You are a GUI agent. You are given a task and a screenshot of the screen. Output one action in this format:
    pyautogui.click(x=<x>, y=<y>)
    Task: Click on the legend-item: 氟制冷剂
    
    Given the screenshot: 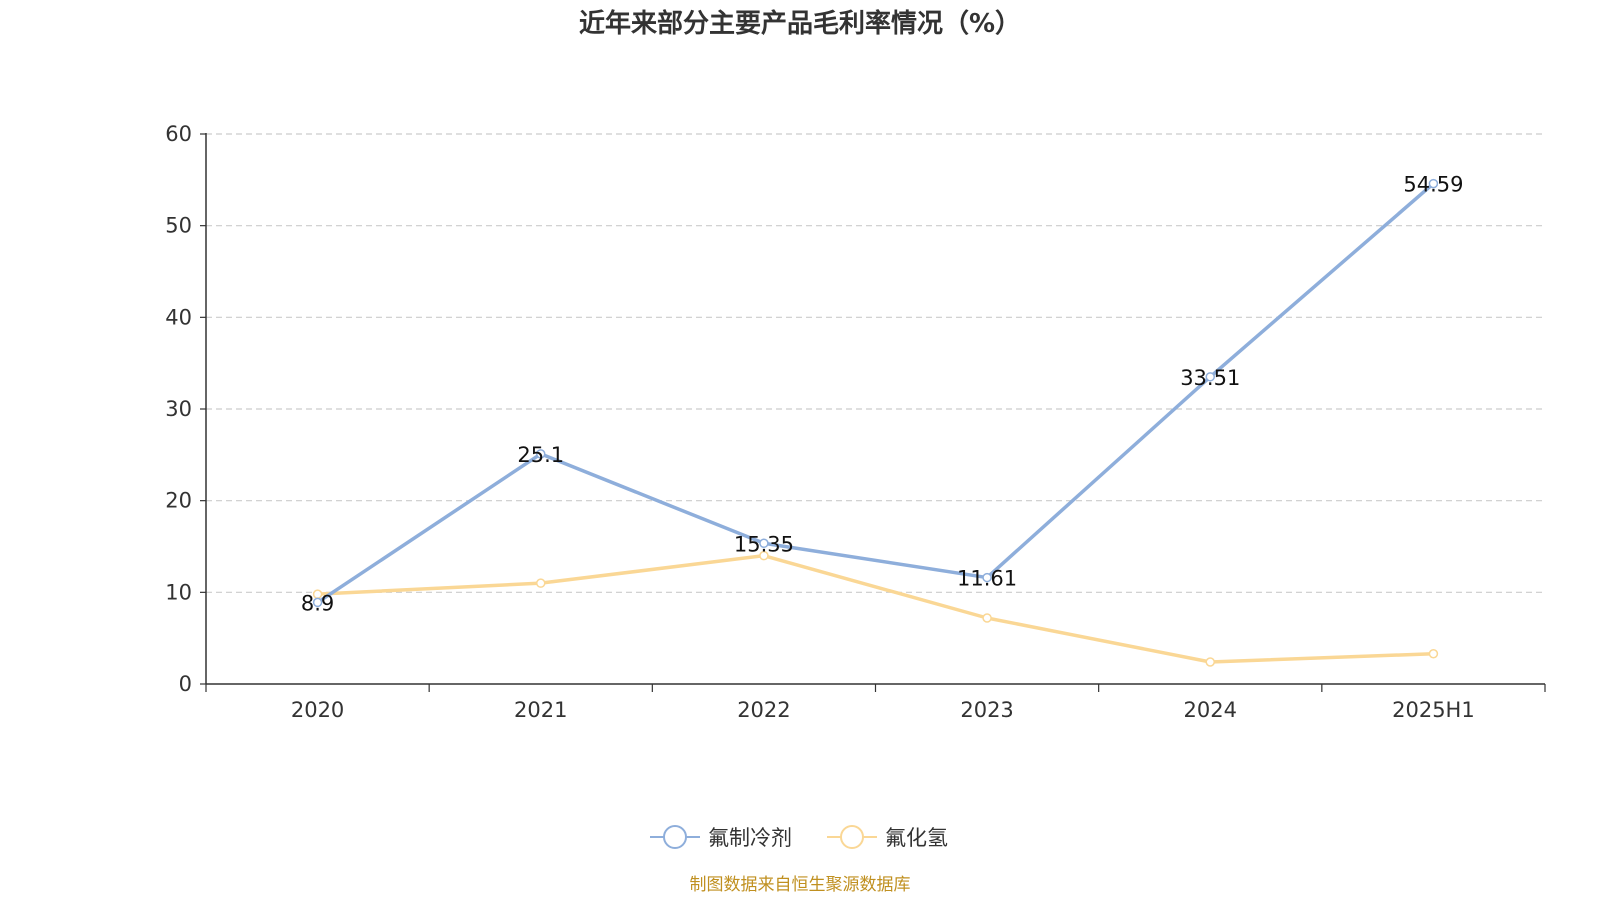 What is the action you would take?
    pyautogui.click(x=721, y=837)
    